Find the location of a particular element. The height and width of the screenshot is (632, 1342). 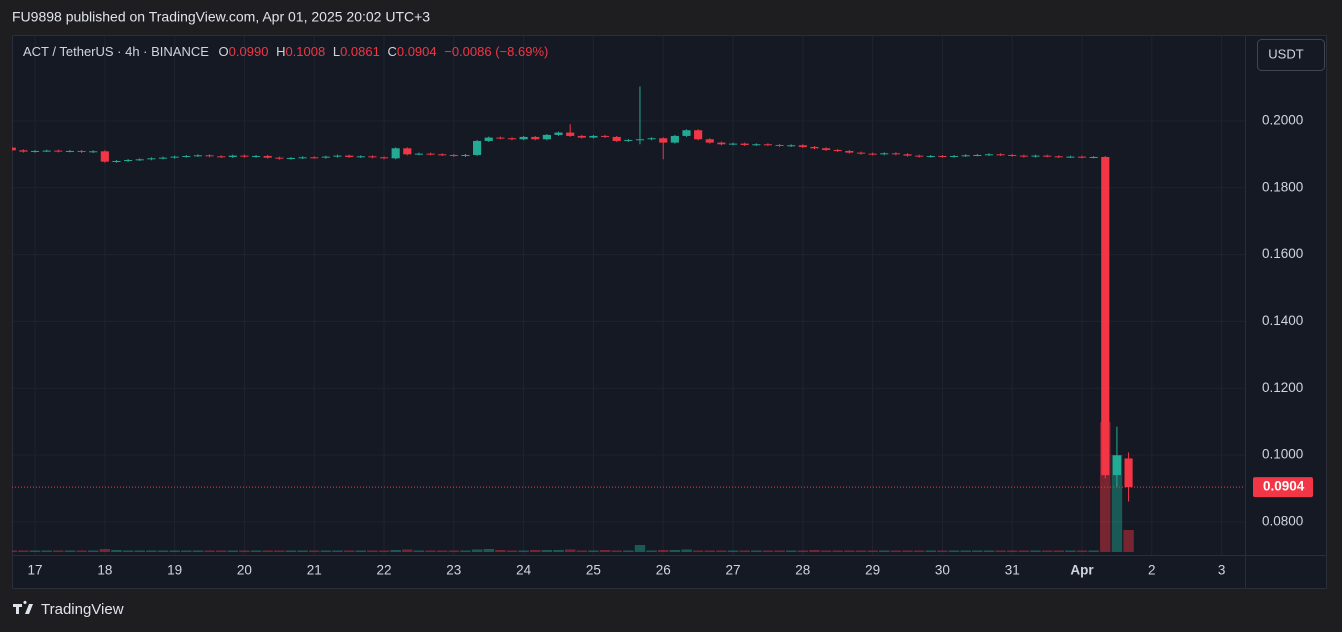

currency-button-frame is located at coordinates (1291, 55).